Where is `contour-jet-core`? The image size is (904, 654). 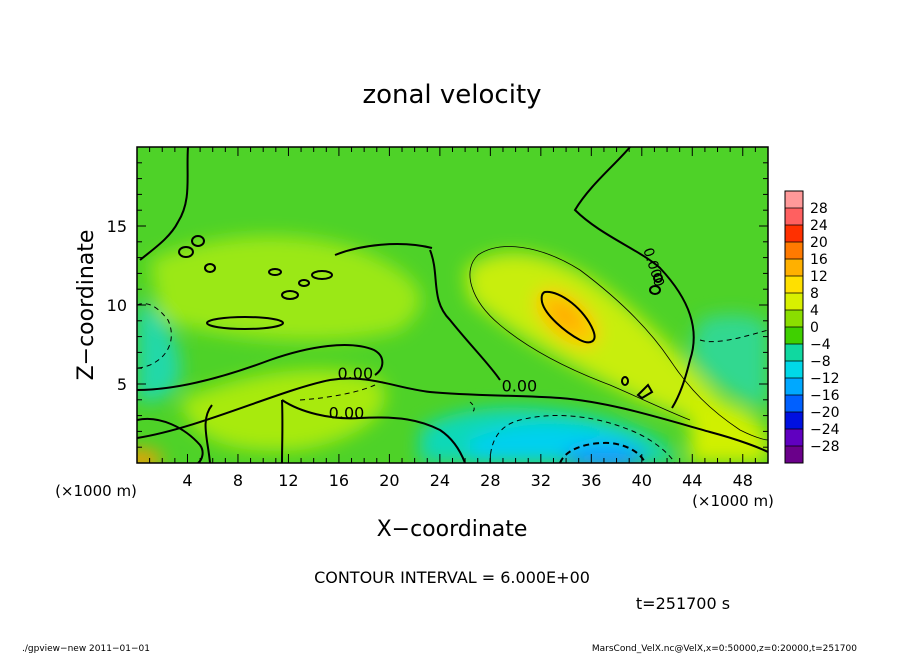 contour-jet-core is located at coordinates (568, 317).